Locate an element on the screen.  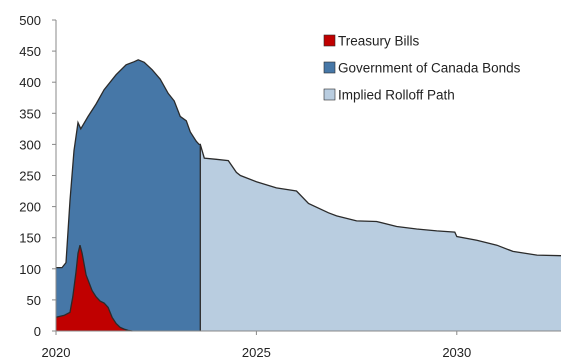
x-tick-label: 2030 is located at coordinates (456, 352).